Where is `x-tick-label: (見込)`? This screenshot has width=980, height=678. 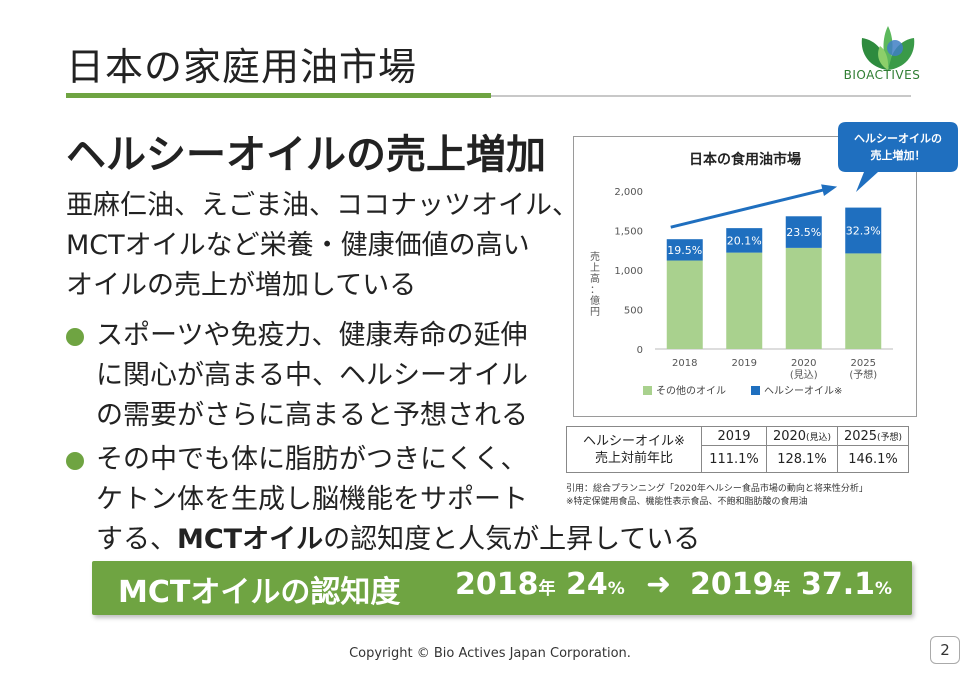 x-tick-label: (見込) is located at coordinates (804, 375).